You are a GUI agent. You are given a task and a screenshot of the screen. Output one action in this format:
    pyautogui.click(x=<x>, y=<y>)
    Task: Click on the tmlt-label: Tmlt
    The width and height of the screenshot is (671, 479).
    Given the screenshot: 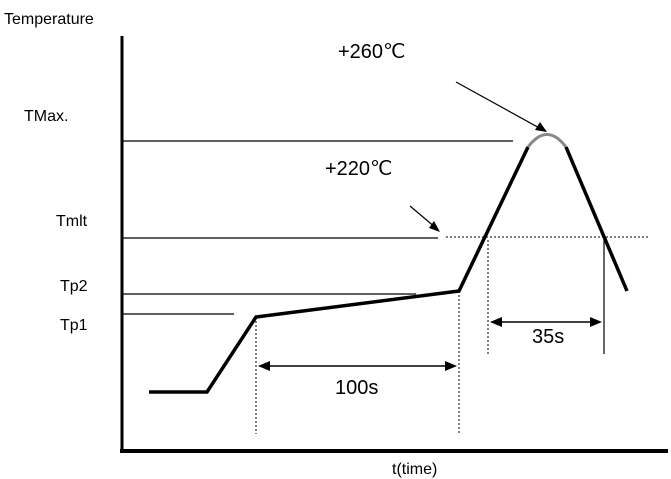 What is the action you would take?
    pyautogui.click(x=72, y=221)
    